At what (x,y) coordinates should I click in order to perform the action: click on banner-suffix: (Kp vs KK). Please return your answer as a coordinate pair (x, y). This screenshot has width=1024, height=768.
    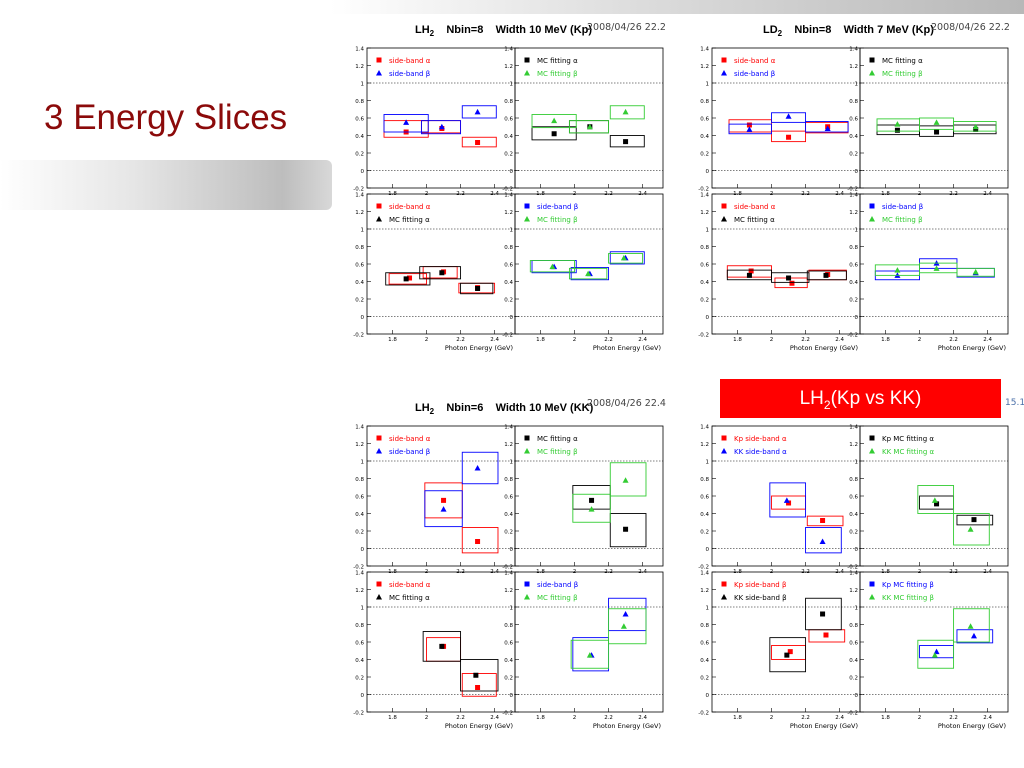
    Looking at the image, I should click on (876, 398).